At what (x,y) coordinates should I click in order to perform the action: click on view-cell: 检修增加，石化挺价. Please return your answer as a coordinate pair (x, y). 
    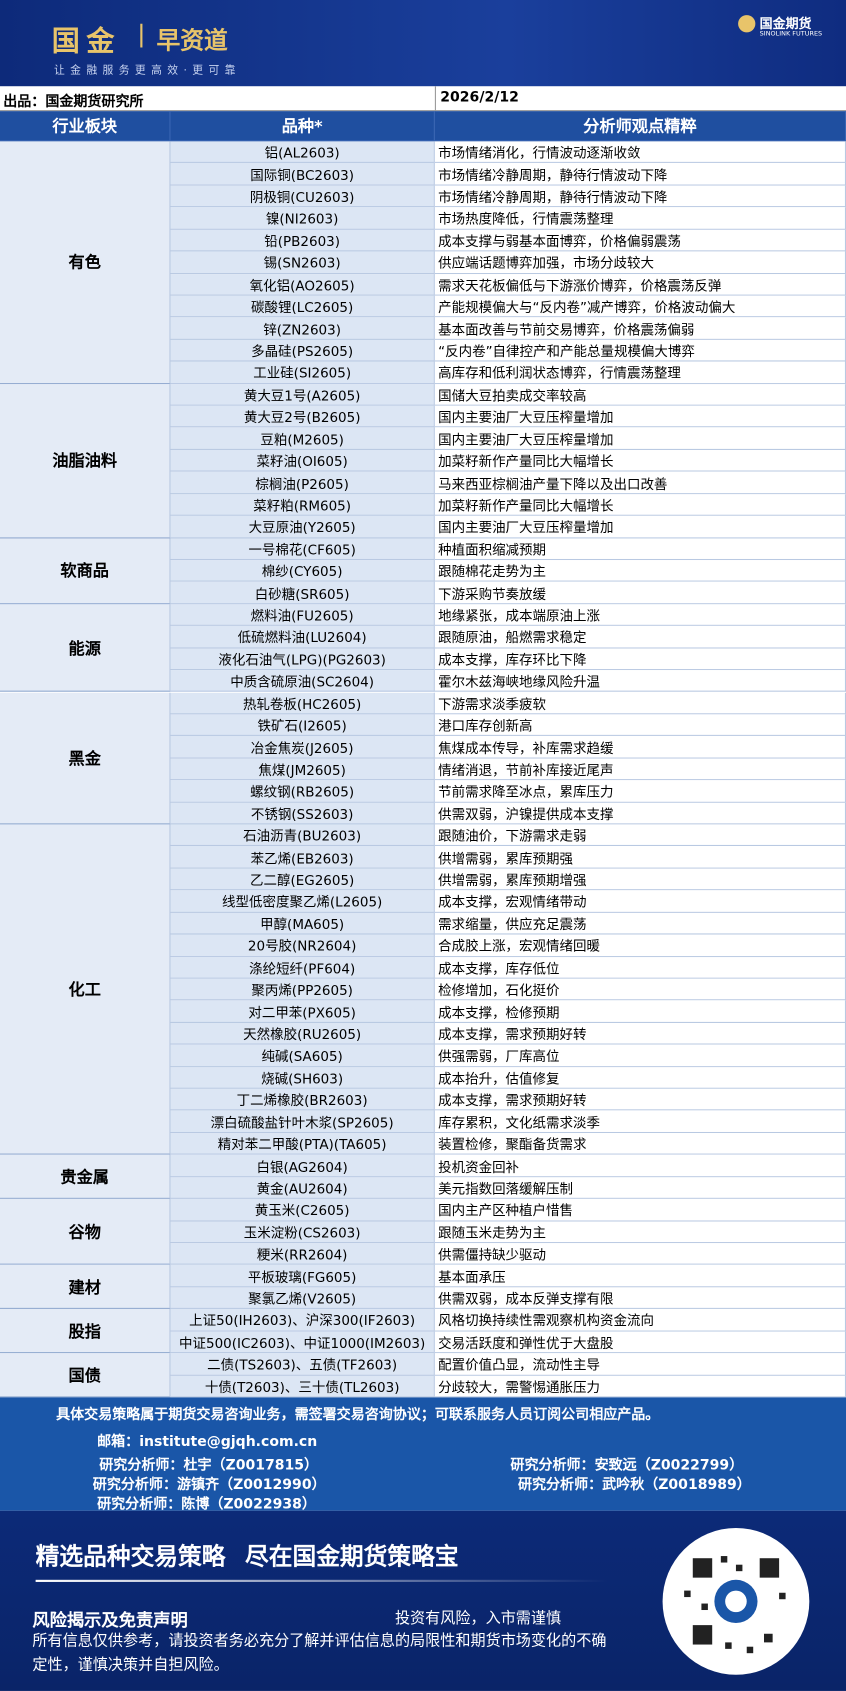
    Looking at the image, I should click on (640, 989).